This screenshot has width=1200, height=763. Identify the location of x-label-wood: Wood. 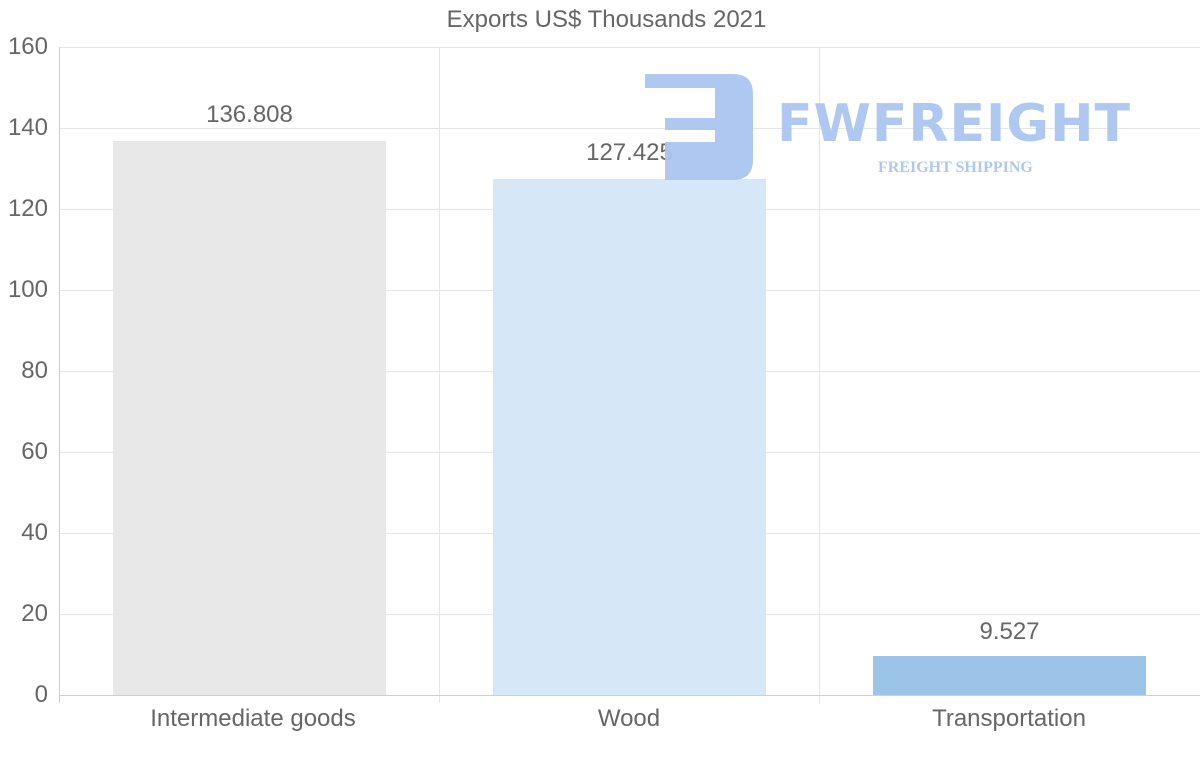
(629, 718).